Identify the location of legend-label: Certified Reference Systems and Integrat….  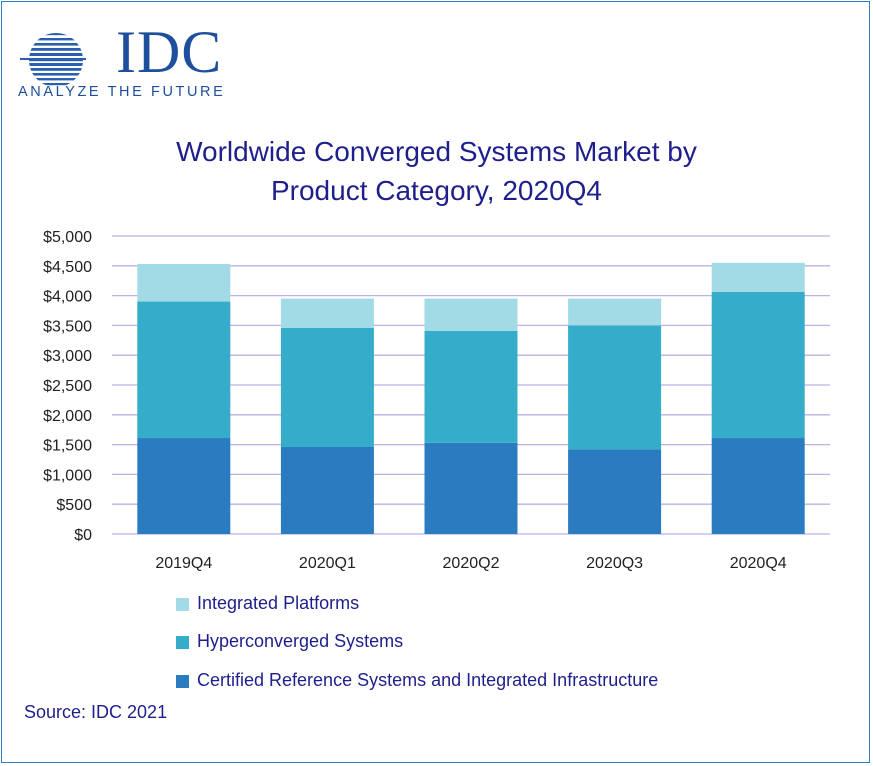
(428, 680).